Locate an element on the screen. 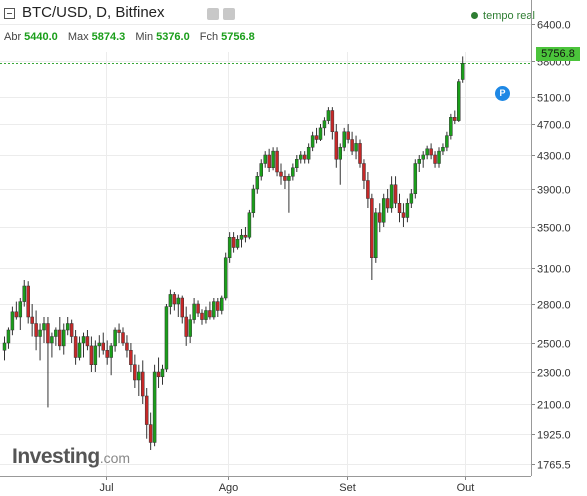  ohlc-close-key: Fch is located at coordinates (209, 37).